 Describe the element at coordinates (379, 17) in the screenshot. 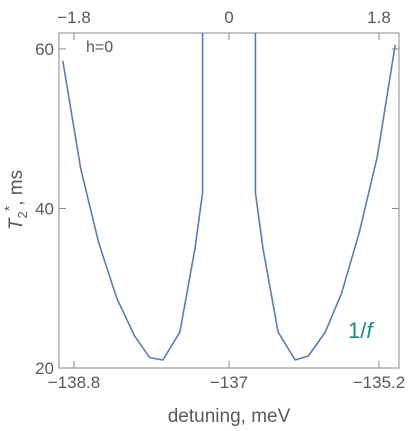

I see `x-top-tick-label-2: 1.8` at that location.